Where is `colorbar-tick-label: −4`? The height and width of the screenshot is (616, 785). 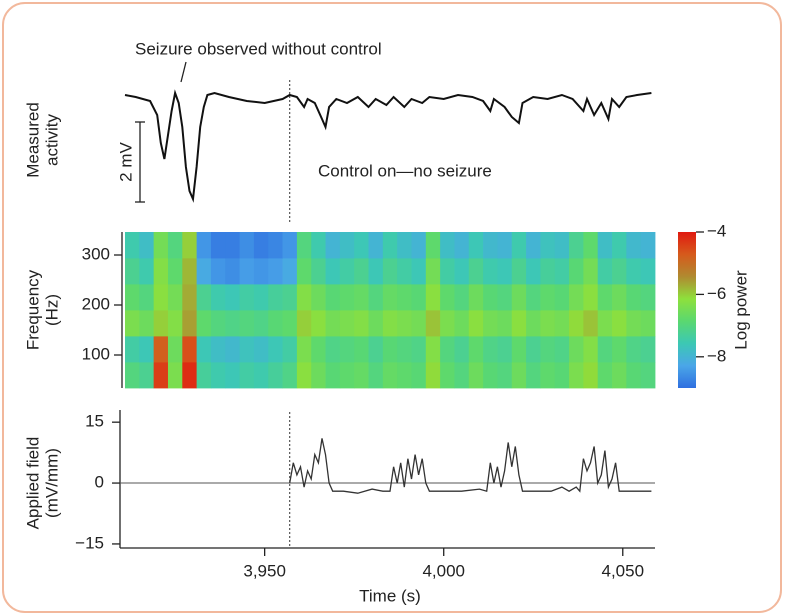
colorbar-tick-label: −4 is located at coordinates (716, 230).